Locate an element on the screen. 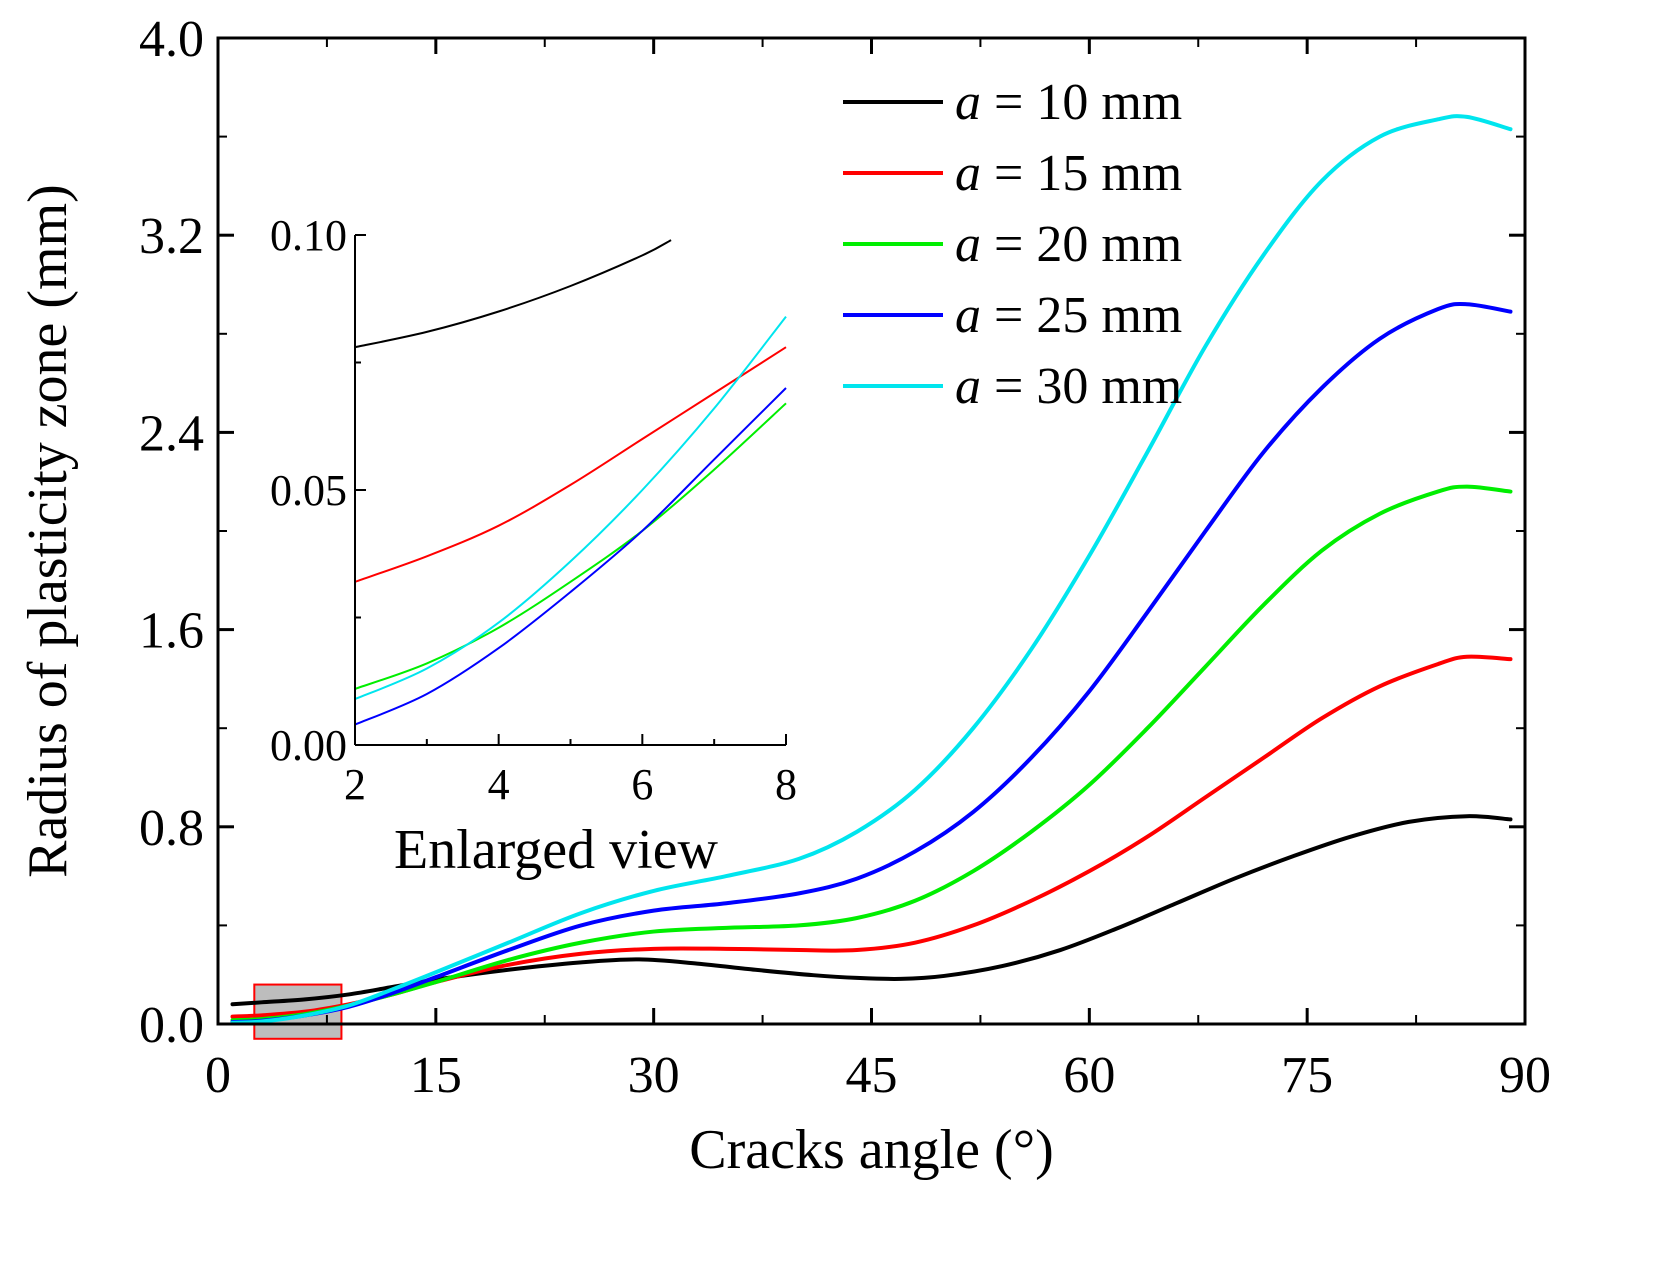  y-tick-label: 4.0 is located at coordinates (171, 39).